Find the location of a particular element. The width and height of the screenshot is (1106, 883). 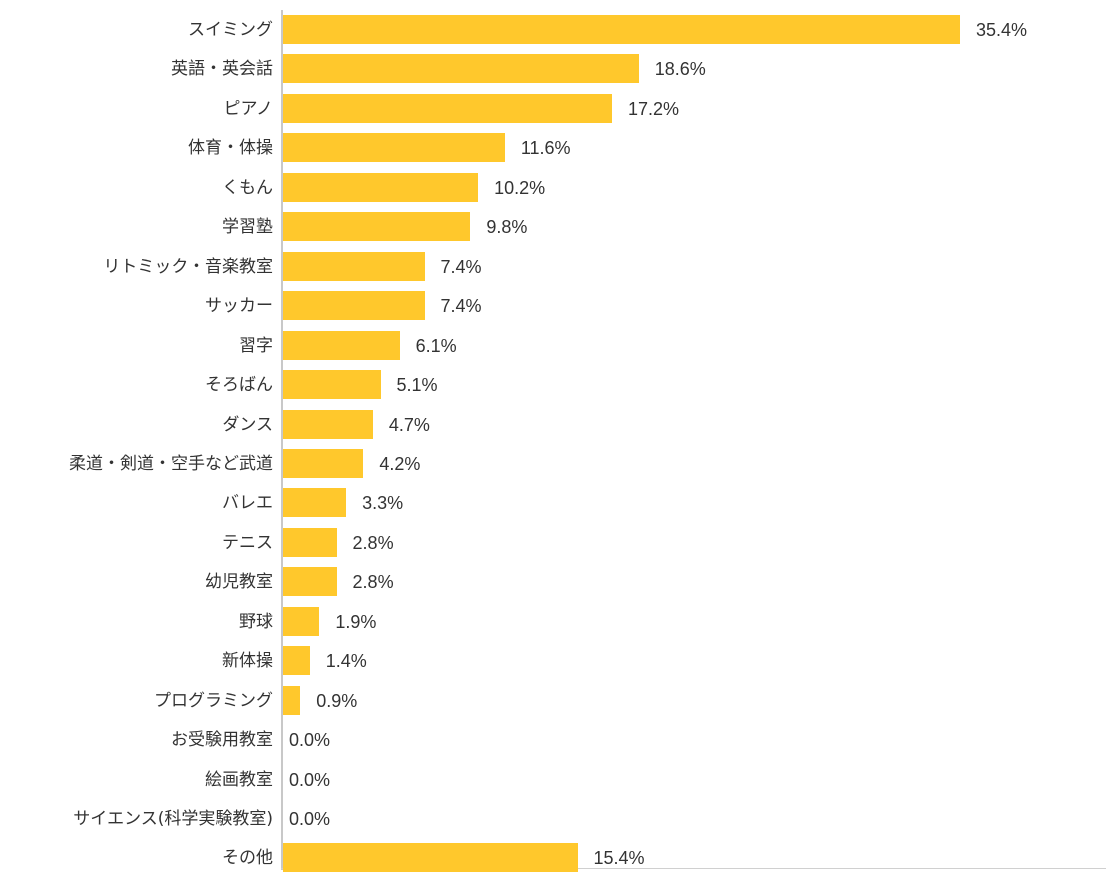

bar-row: 英語・英会話 18.6% is located at coordinates (553, 69).